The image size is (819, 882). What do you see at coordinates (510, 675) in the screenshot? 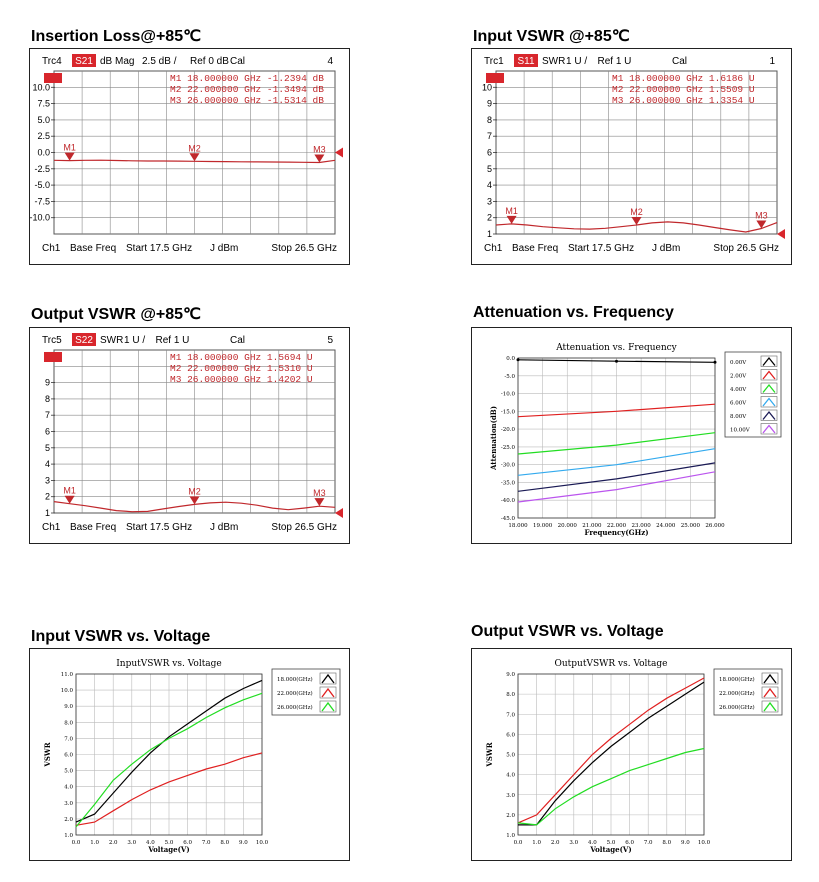
I see `y-tick-label: 9.0` at bounding box center [510, 675].